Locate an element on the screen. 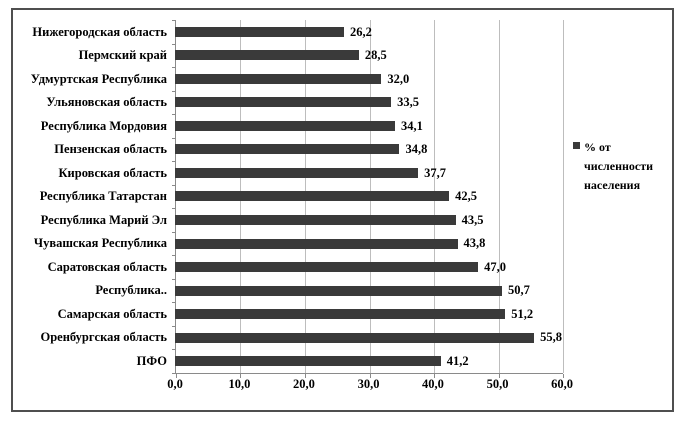  chart-row: Пермский край 28,5 is located at coordinates (289, 56).